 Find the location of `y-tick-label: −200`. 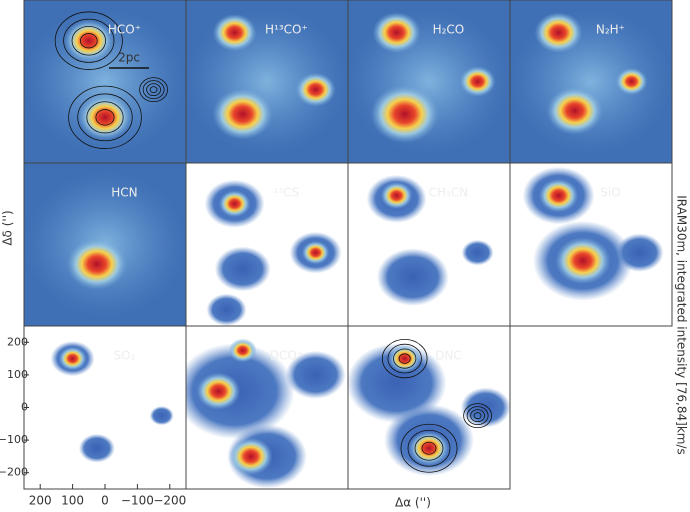

y-tick-label: −200 is located at coordinates (14, 472).